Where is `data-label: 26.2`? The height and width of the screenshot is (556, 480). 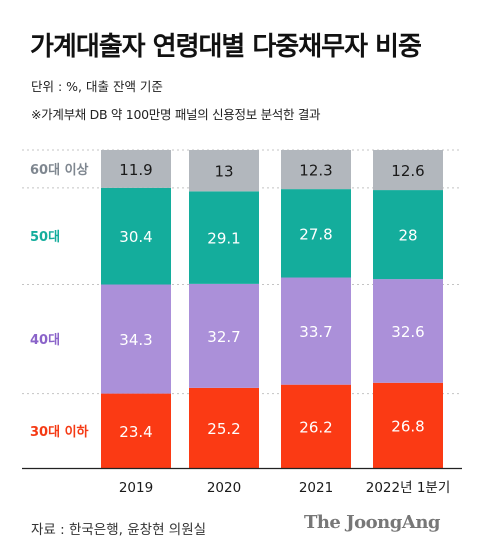
data-label: 26.2 is located at coordinates (315, 427).